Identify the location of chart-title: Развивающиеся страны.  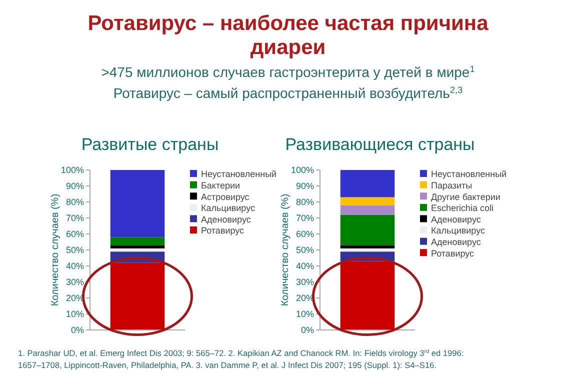
(380, 144).